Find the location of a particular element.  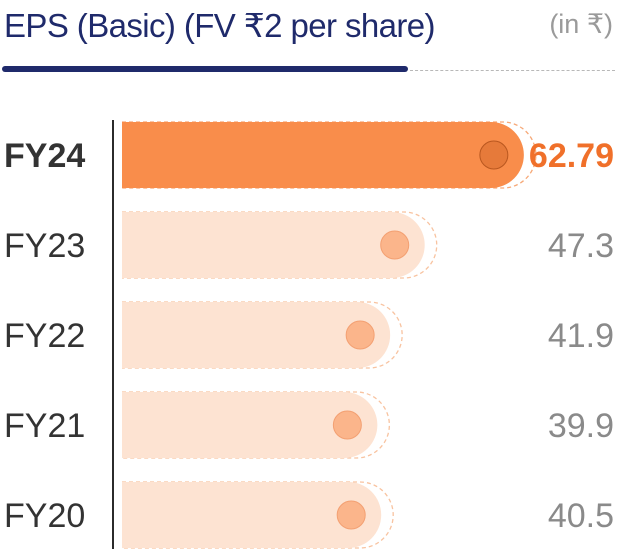

bar-outline-fy22 is located at coordinates (262, 335).